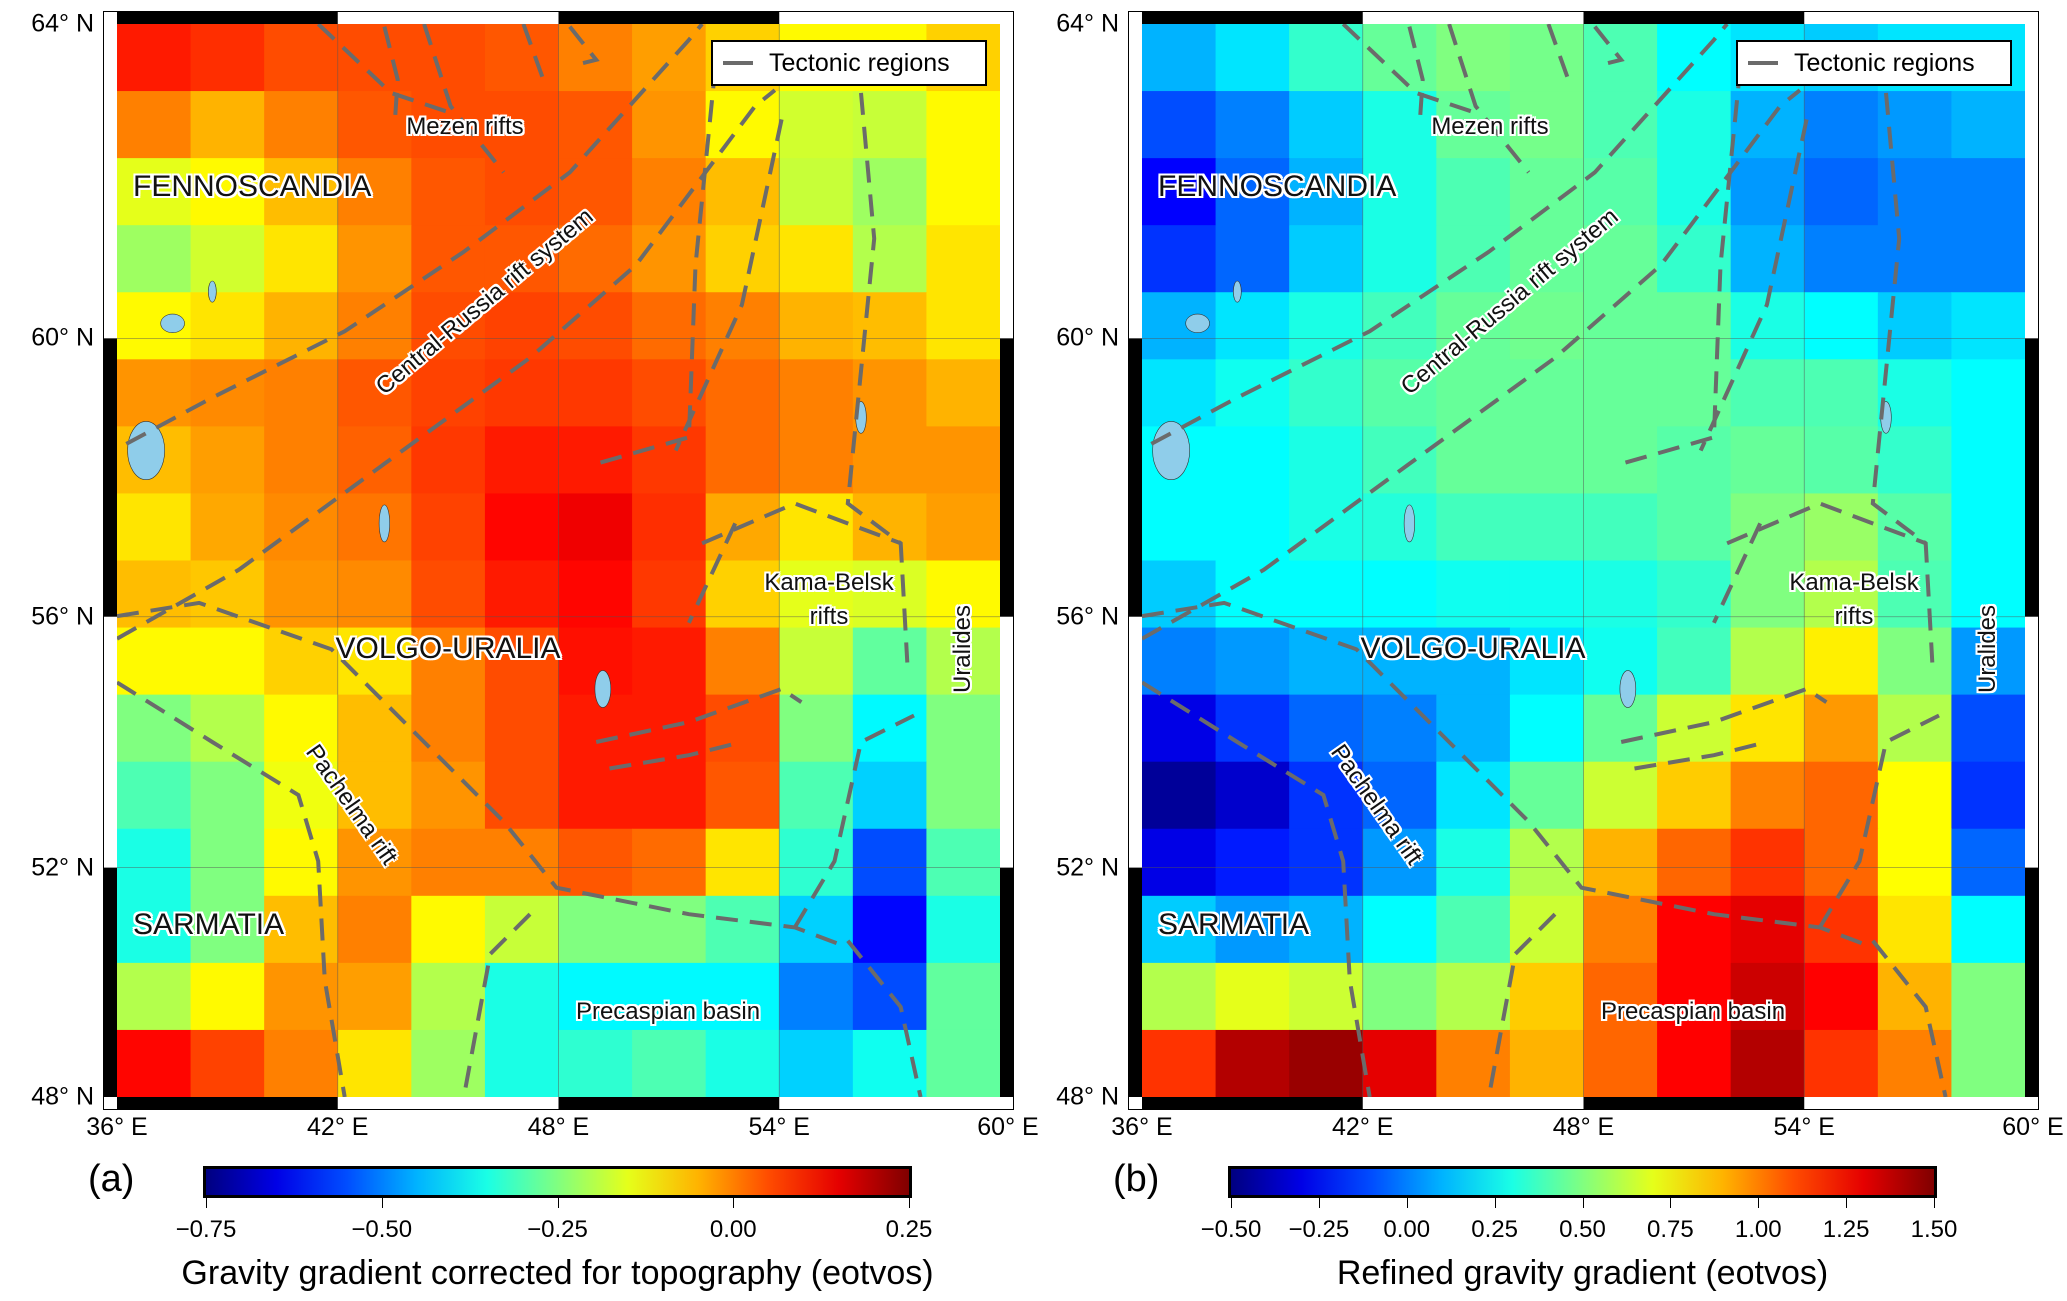  I want to click on region-label-fennoscandia: FENNOSCANDIA, so click(252, 186).